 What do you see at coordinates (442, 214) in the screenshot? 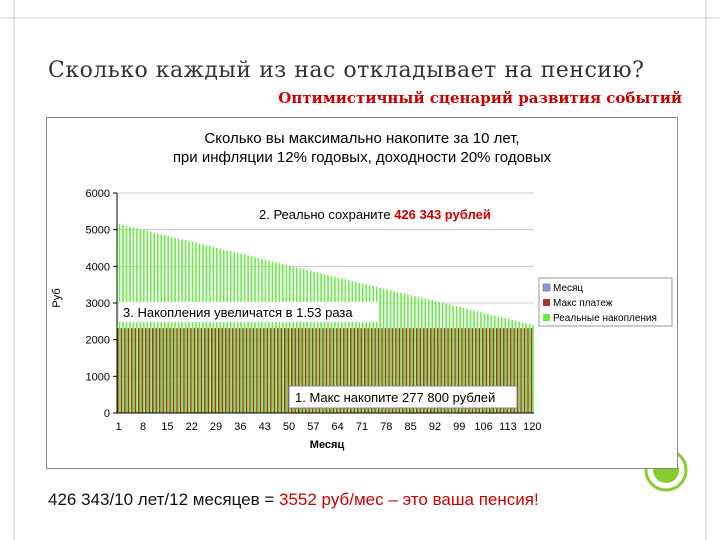
I see `annotation-2-value: 426 343 рублей` at bounding box center [442, 214].